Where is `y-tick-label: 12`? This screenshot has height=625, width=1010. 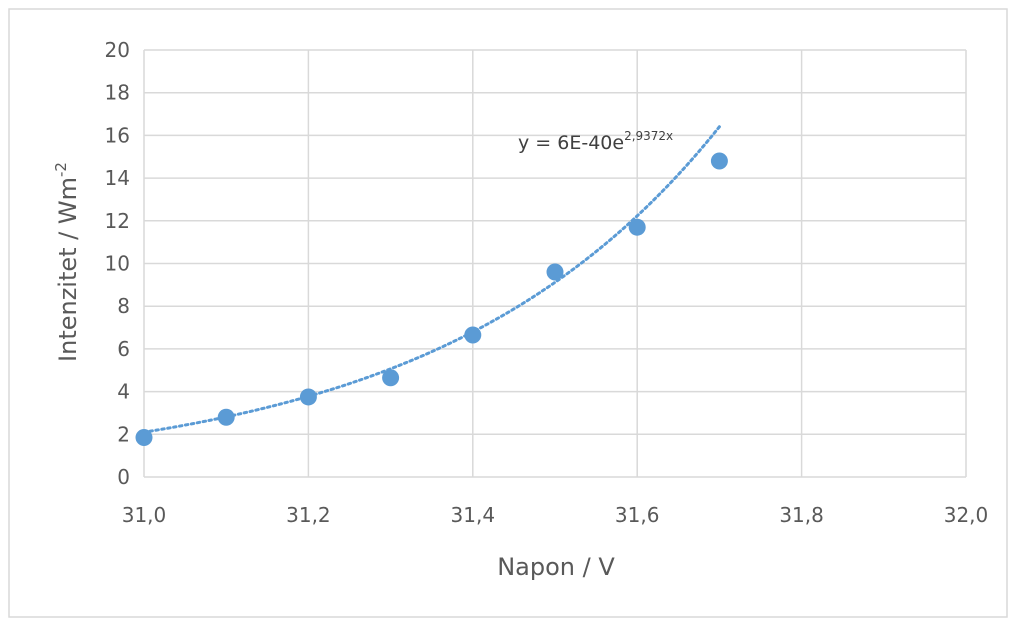
y-tick-label: 12 is located at coordinates (117, 221).